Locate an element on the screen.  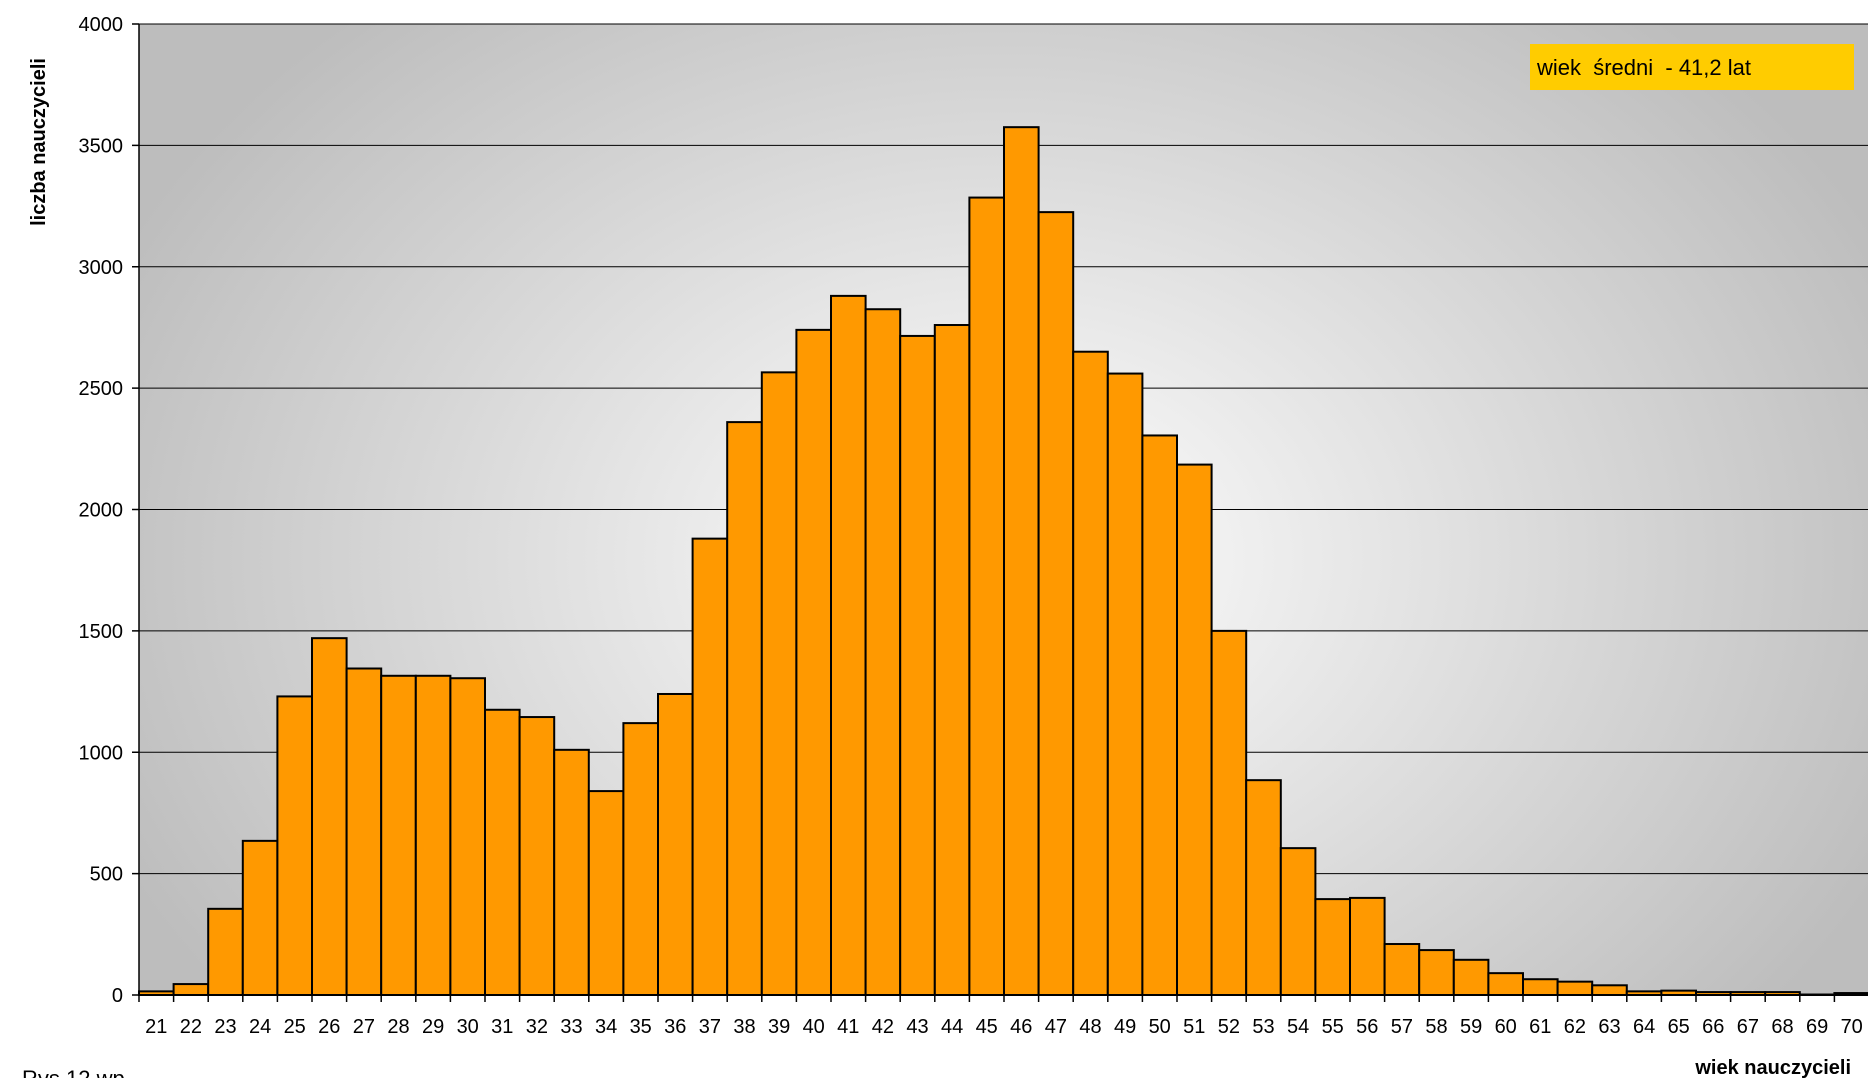
y-tick-label: 3000 is located at coordinates (101, 268).